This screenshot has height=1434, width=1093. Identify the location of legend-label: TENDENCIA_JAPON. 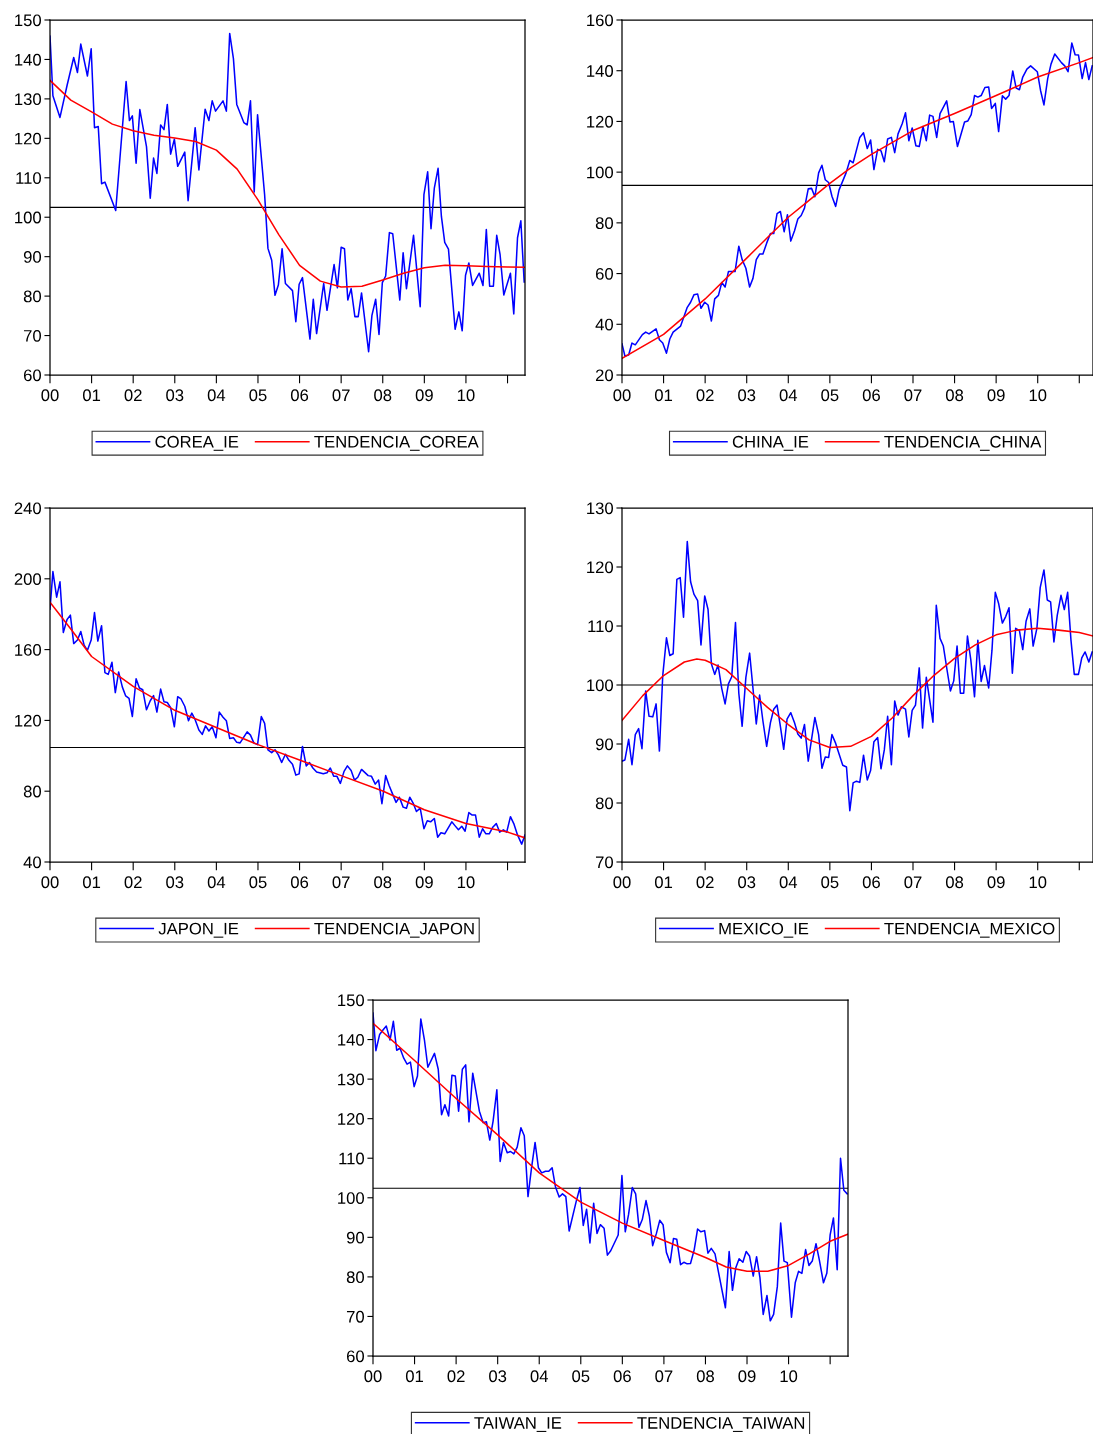
(394, 930).